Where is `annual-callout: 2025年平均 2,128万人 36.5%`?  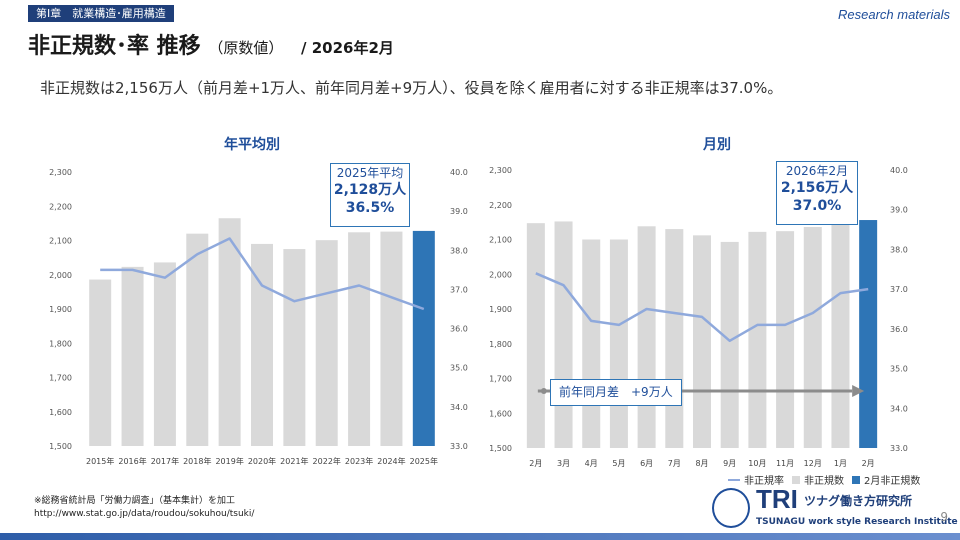 annual-callout: 2025年平均 2,128万人 36.5% is located at coordinates (370, 195).